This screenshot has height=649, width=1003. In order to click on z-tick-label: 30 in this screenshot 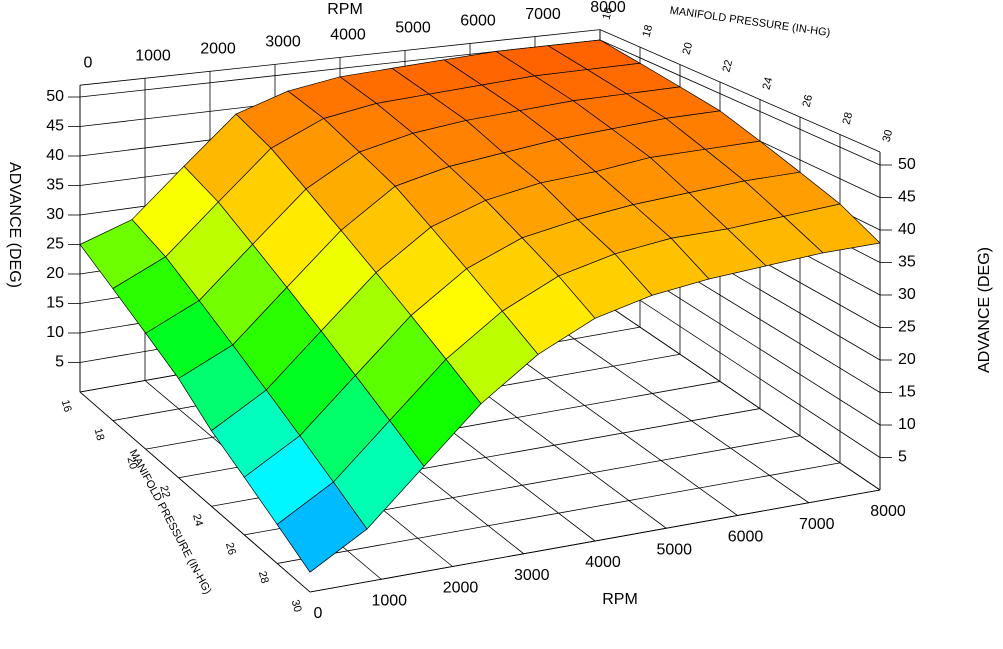, I will do `click(55, 214)`.